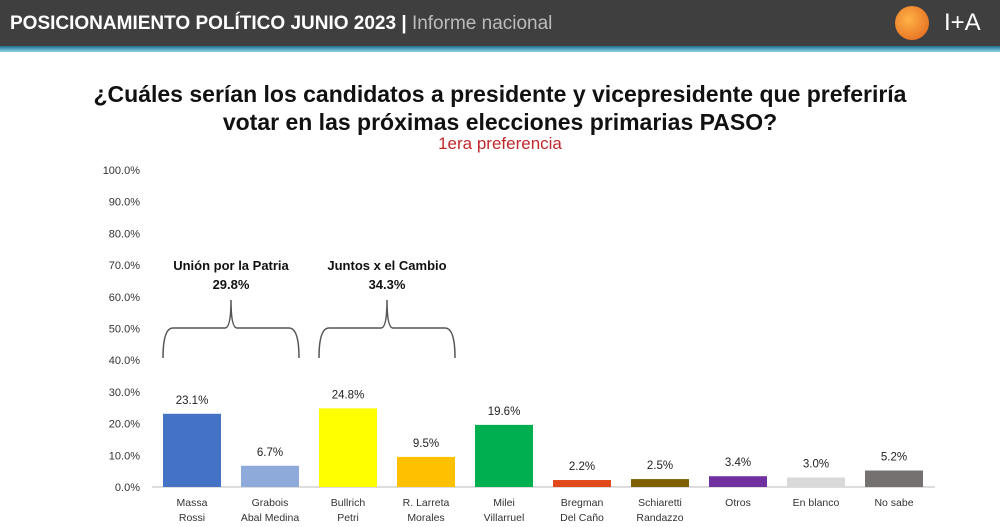 The height and width of the screenshot is (527, 1000). What do you see at coordinates (231, 284) in the screenshot?
I see `group-total: 29.8%` at bounding box center [231, 284].